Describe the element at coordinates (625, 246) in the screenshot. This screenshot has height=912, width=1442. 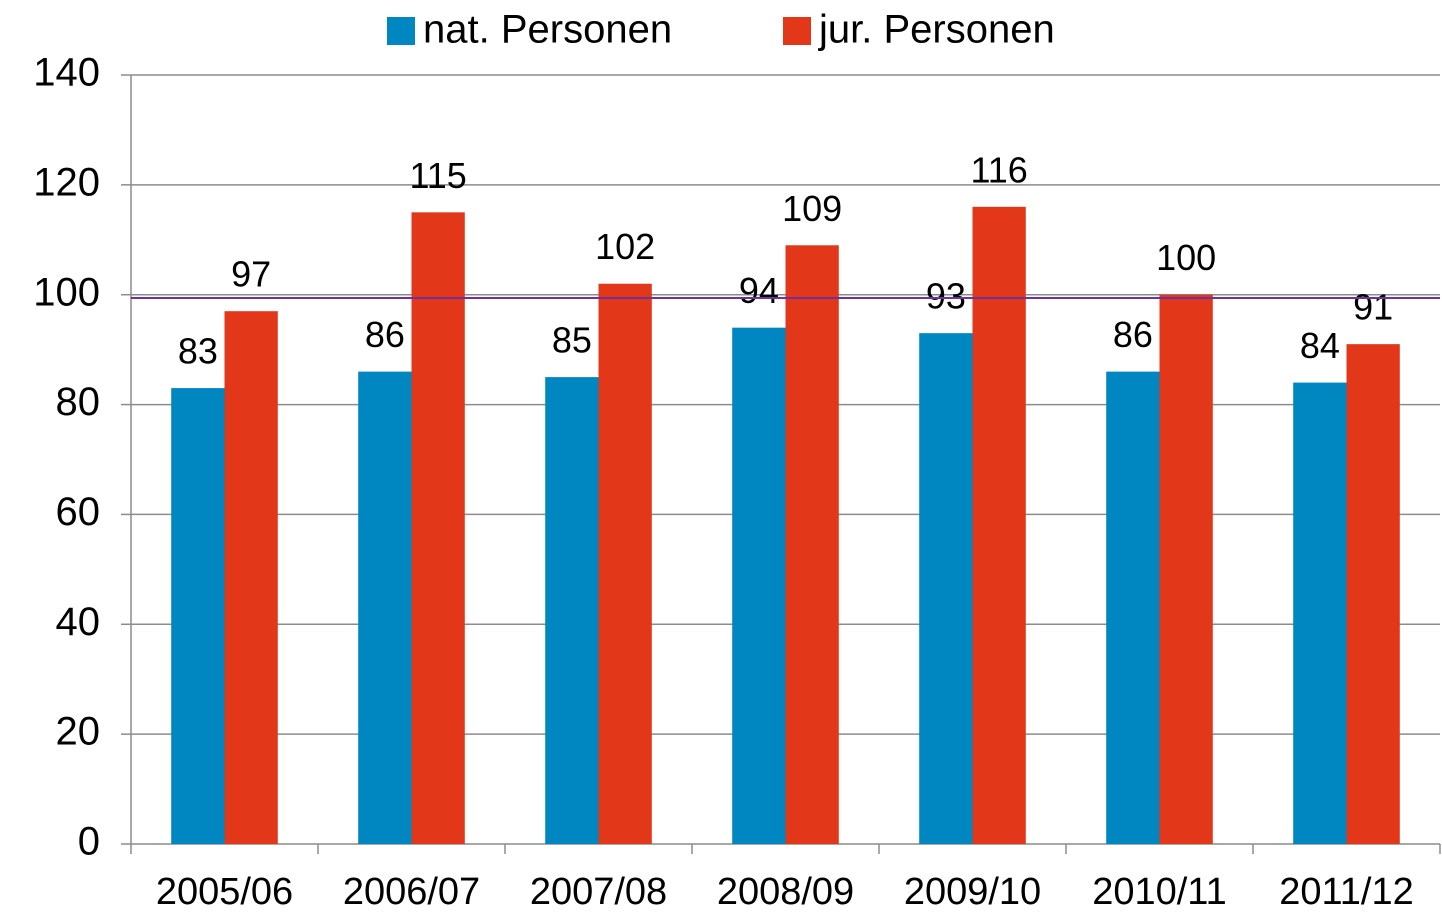
I see `data-label: 102` at that location.